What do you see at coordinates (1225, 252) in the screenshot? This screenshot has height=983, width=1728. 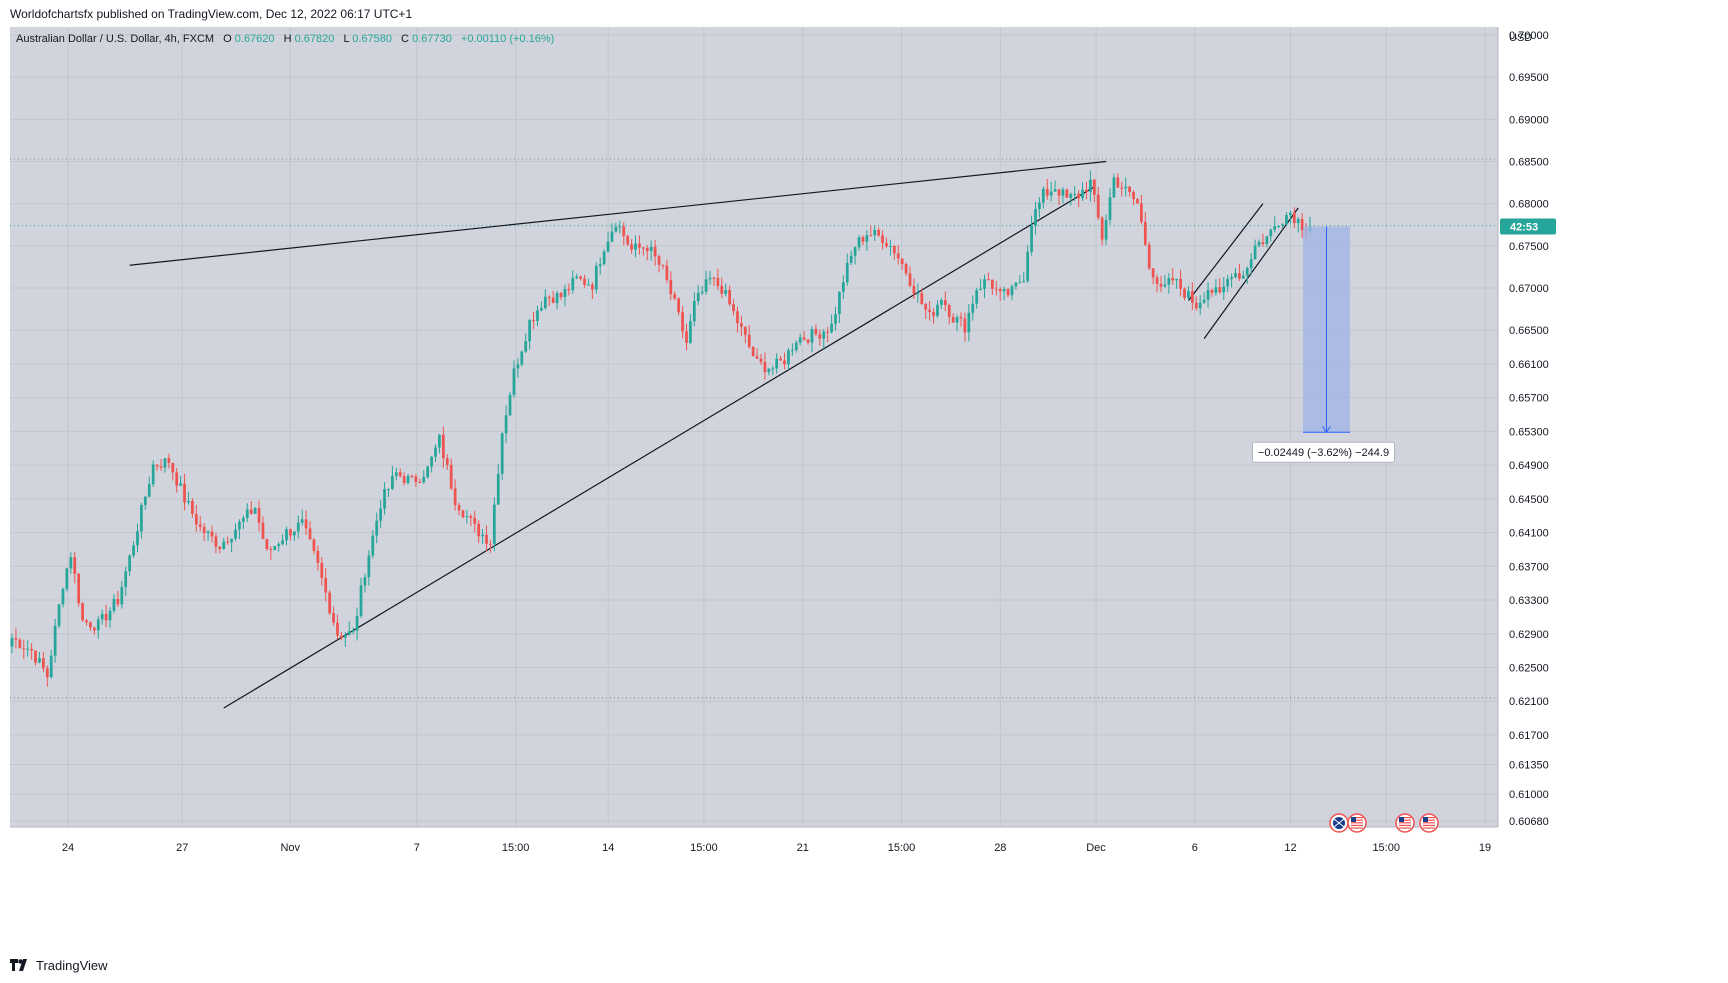 I see `trendline-channel-upper` at bounding box center [1225, 252].